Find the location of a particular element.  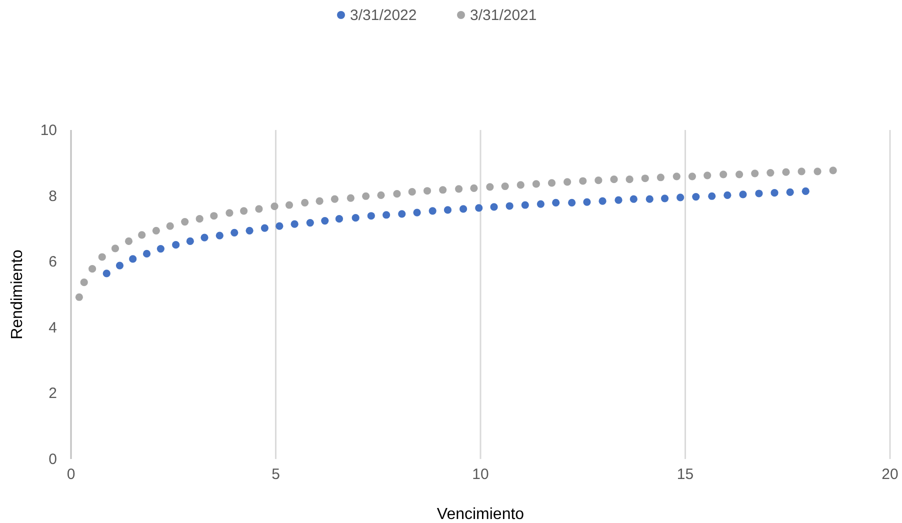

legend-label: 3/31/2022 is located at coordinates (383, 15).